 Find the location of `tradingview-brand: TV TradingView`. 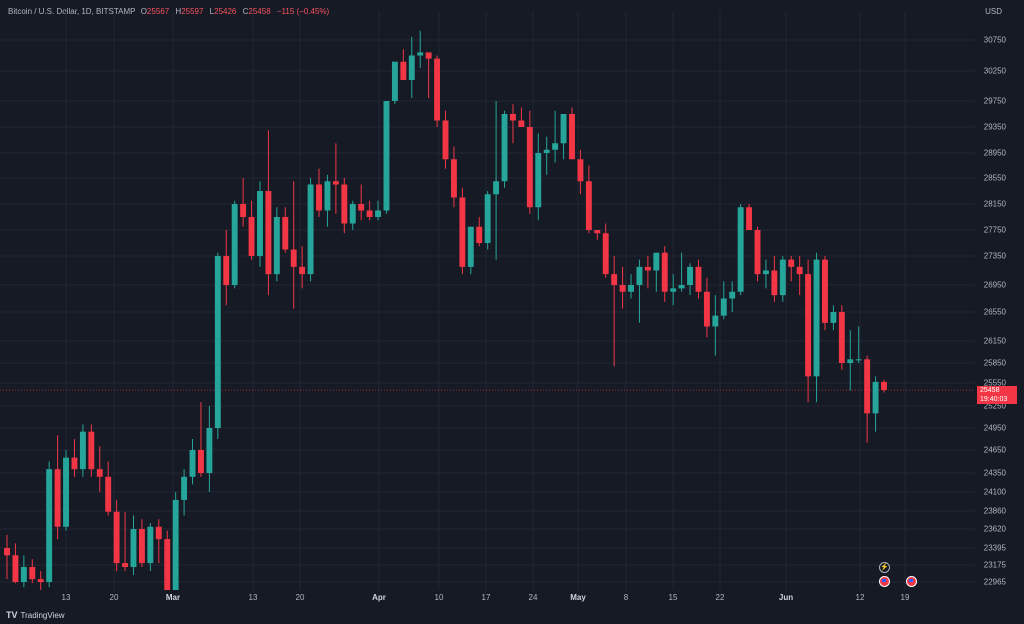

tradingview-brand: TV TradingView is located at coordinates (35, 615).